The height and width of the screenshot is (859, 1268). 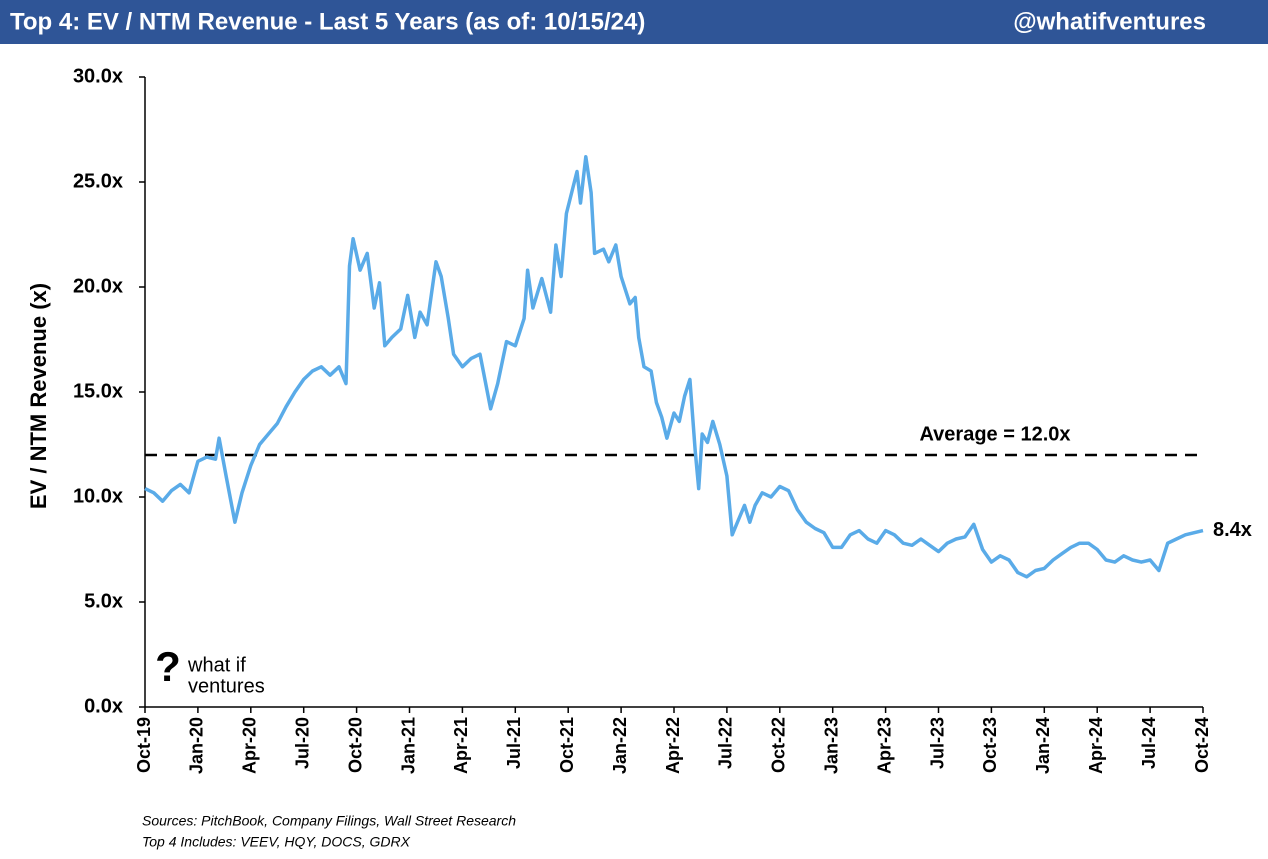 What do you see at coordinates (1109, 21) in the screenshot?
I see `header-handle: @whatifventures` at bounding box center [1109, 21].